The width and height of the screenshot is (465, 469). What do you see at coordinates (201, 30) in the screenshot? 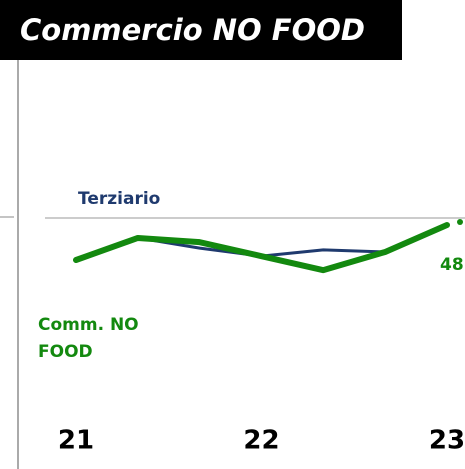
I see `chart-title: Commercio NO FOOD` at bounding box center [201, 30].